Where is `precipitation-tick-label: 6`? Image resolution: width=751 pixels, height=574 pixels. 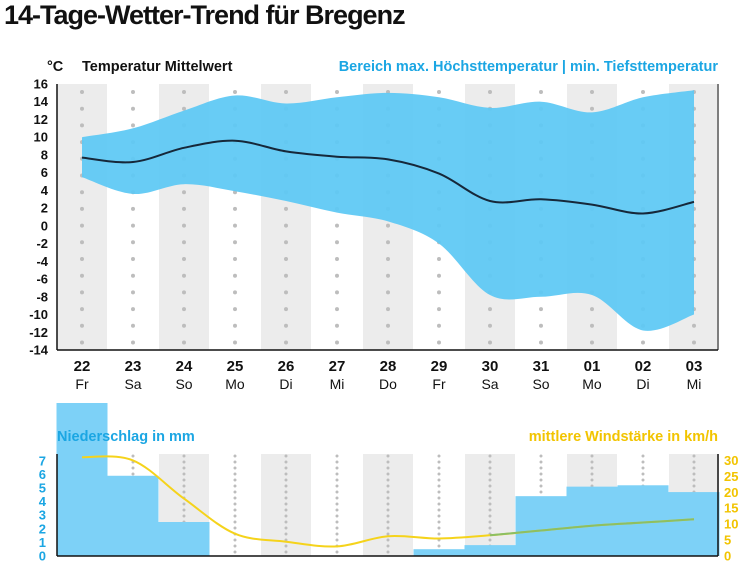
precipitation-tick-label: 6 is located at coordinates (42, 474).